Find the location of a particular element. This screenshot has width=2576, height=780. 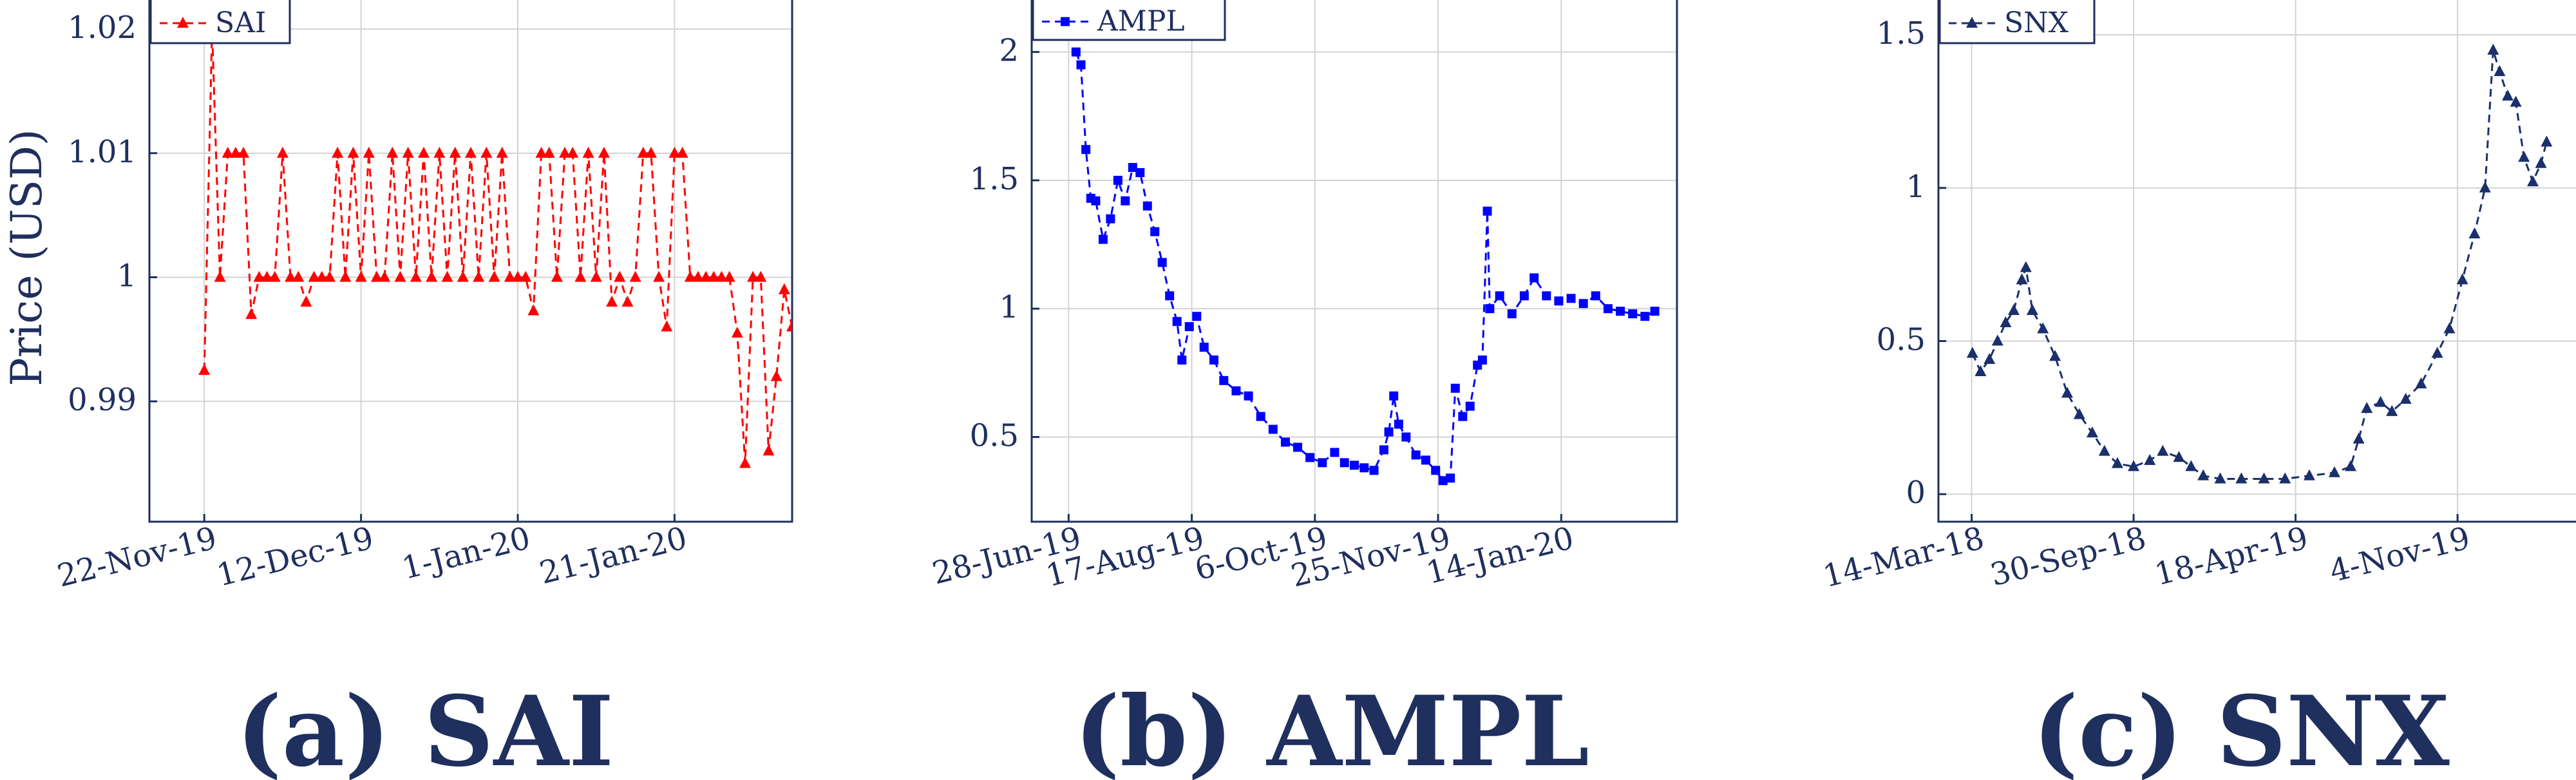

panel-caption-2: (c) SNX is located at coordinates (2241, 727).